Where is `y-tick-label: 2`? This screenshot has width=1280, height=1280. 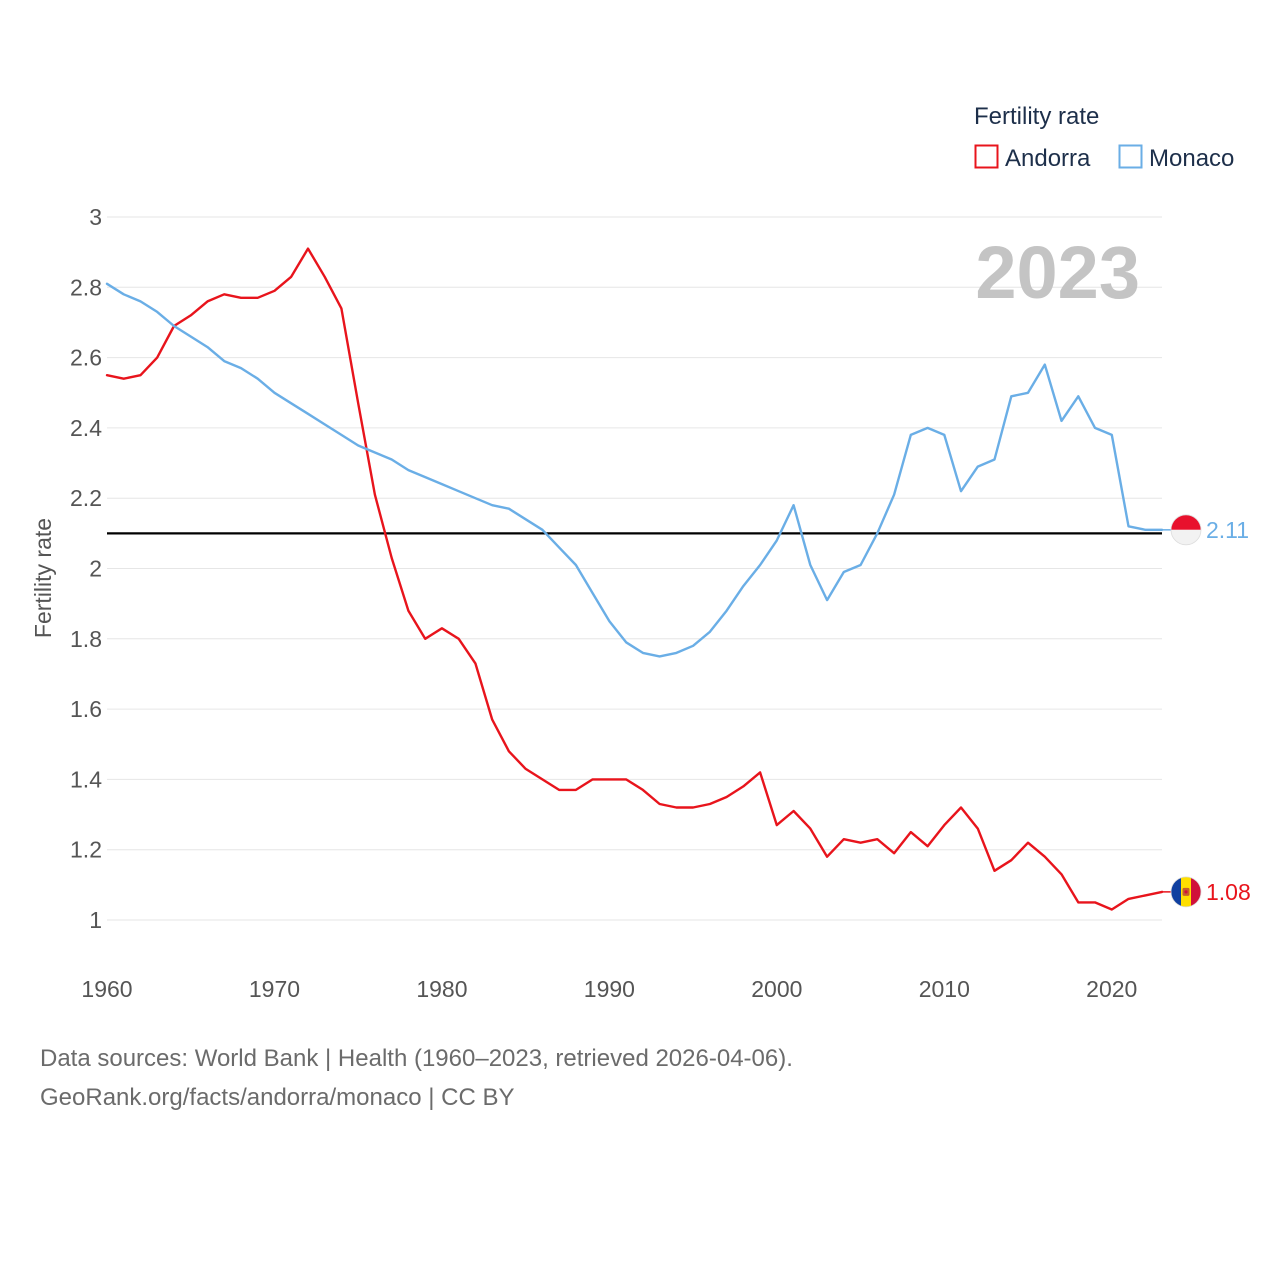 y-tick-label: 2 is located at coordinates (95, 569).